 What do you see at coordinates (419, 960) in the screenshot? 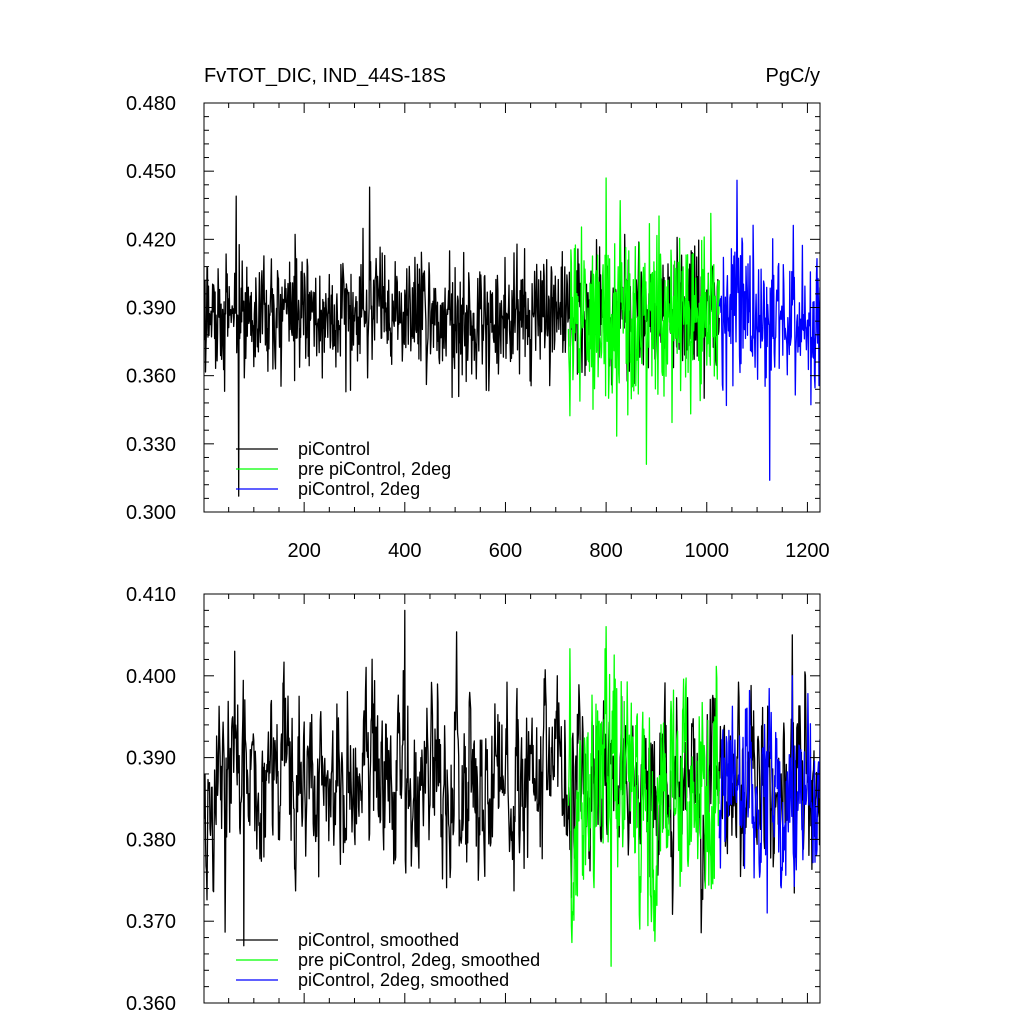
I see `legend-label-1: pre piControl, 2deg, smoothed` at bounding box center [419, 960].